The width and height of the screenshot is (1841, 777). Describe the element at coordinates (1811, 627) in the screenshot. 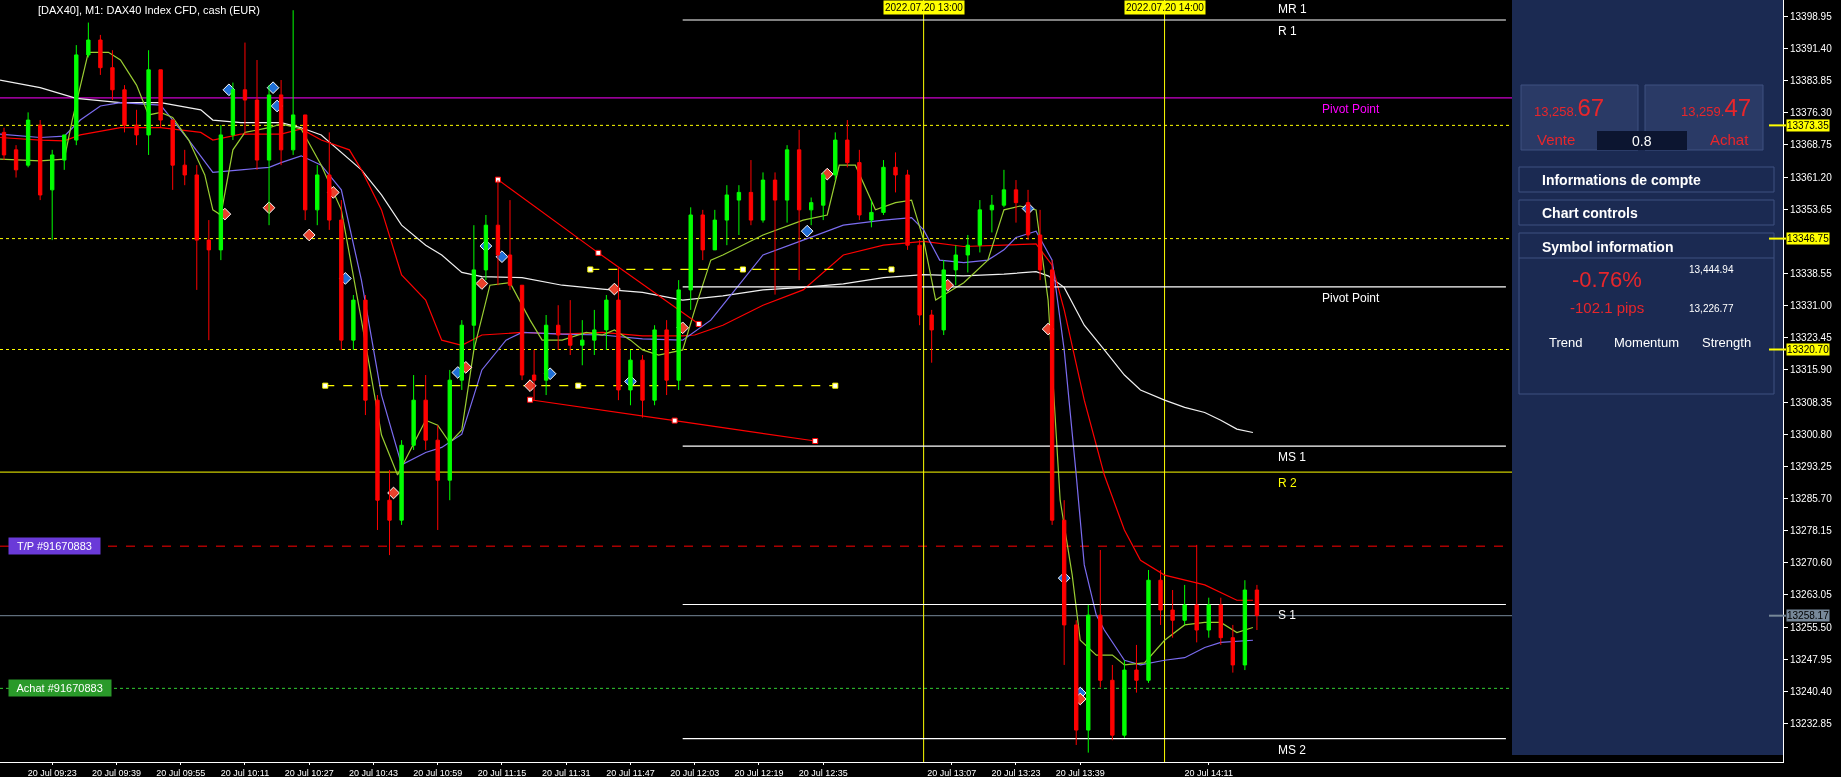

I see `y-tick-label: 13255.50` at that location.